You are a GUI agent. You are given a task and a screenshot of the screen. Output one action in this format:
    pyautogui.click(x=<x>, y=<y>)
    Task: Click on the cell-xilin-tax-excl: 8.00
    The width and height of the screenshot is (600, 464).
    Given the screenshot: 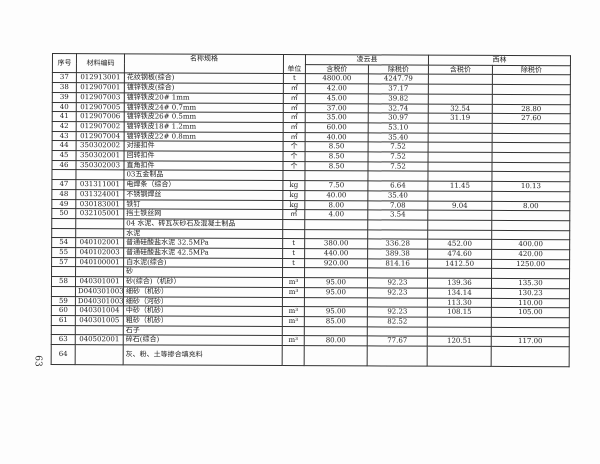 What is the action you would take?
    pyautogui.click(x=530, y=206)
    